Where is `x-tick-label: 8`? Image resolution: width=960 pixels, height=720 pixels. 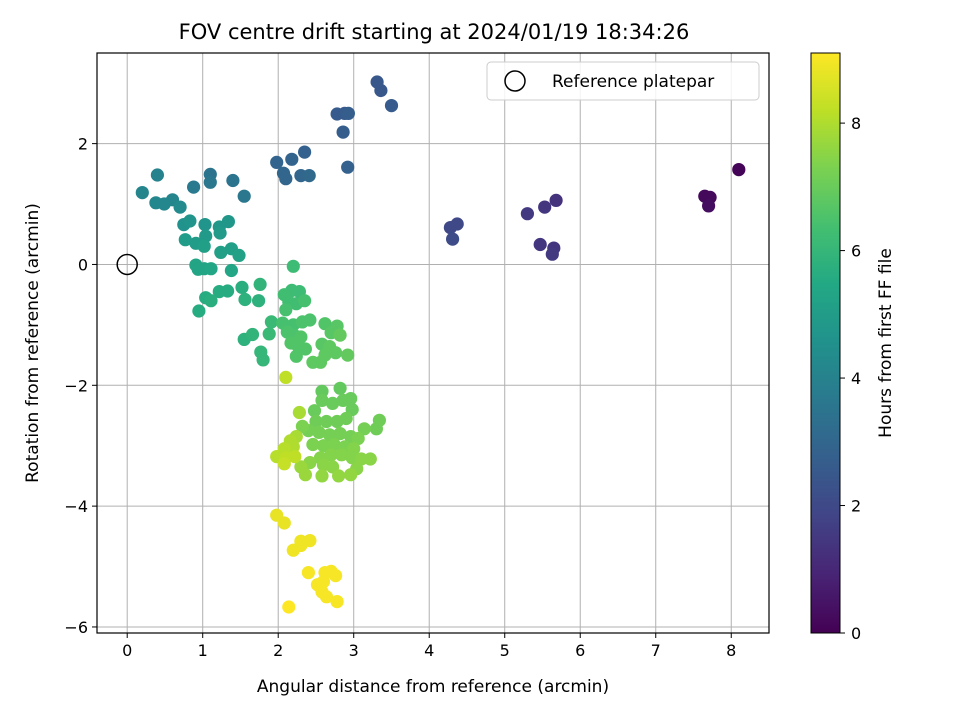 x-tick-label: 8 is located at coordinates (731, 650).